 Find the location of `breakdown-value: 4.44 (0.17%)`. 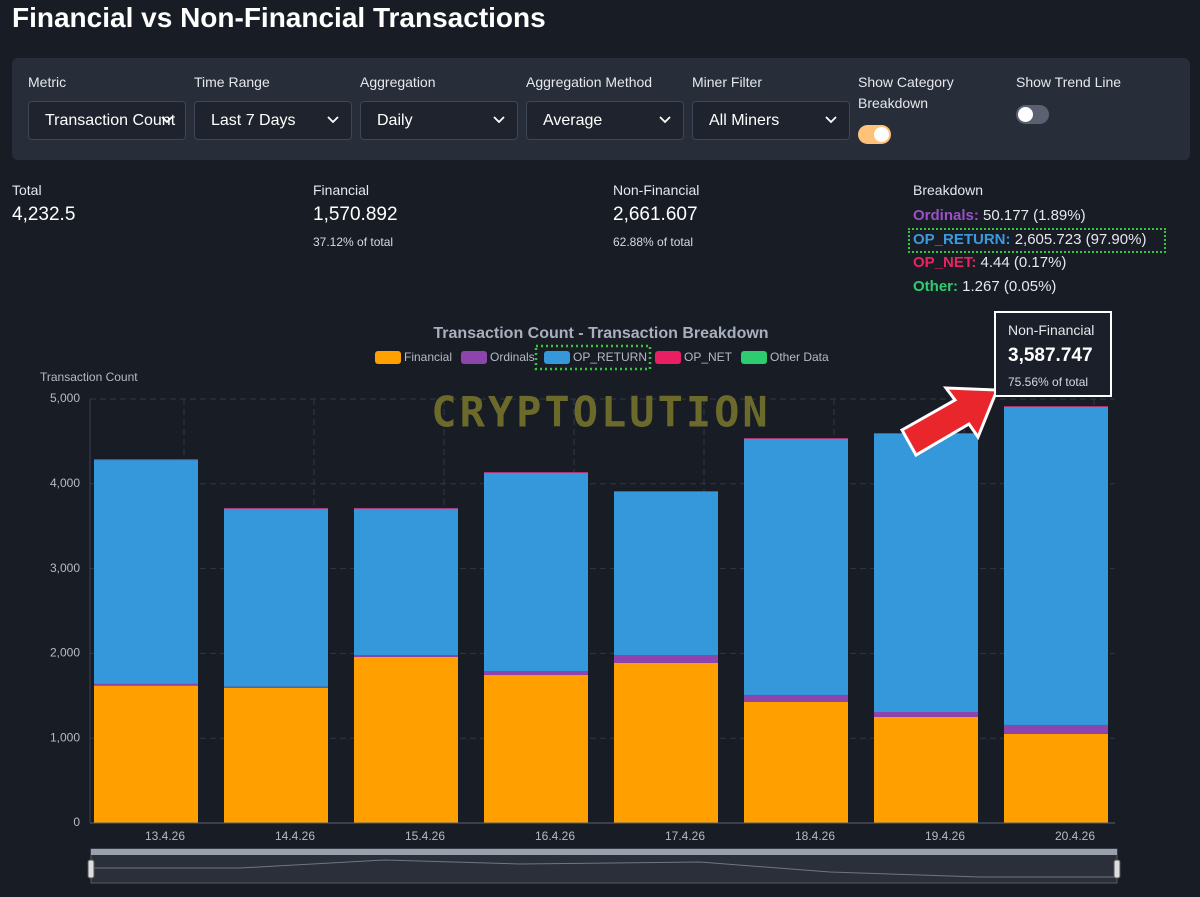

breakdown-value: 4.44 (0.17%) is located at coordinates (1023, 263).